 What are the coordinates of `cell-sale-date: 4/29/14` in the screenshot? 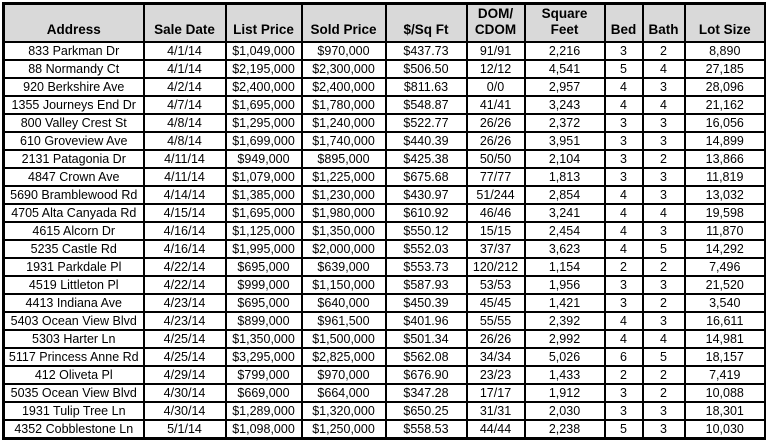 It's located at (184, 375).